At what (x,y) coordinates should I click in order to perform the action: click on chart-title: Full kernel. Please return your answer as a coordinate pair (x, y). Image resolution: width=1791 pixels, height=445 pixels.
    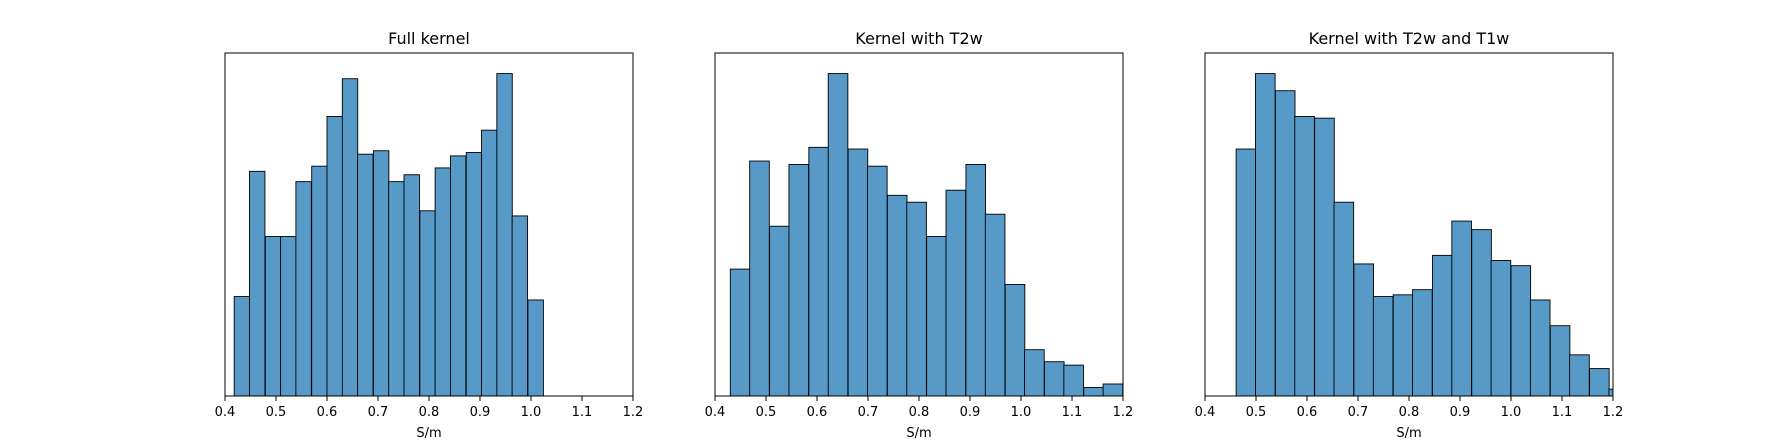
    Looking at the image, I should click on (429, 38).